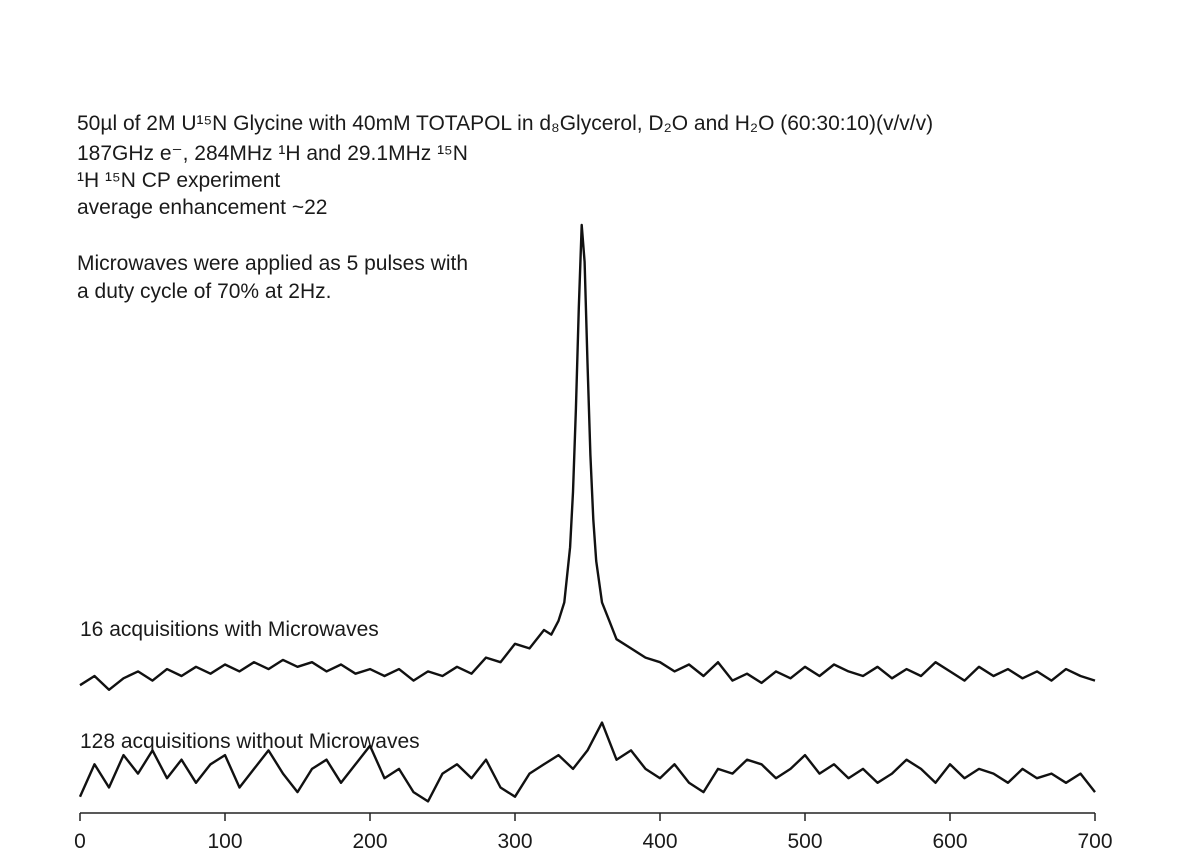 The height and width of the screenshot is (848, 1200). What do you see at coordinates (178, 180) in the screenshot?
I see `annotation: ¹H ¹⁵N CP experiment` at bounding box center [178, 180].